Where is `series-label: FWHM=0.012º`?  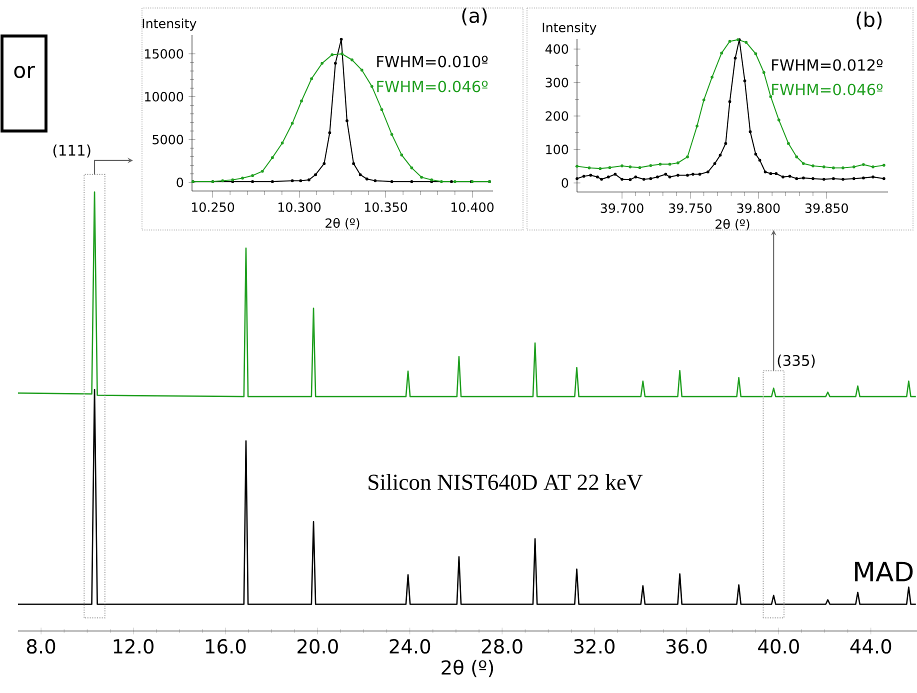
series-label: FWHM=0.012º is located at coordinates (827, 65).